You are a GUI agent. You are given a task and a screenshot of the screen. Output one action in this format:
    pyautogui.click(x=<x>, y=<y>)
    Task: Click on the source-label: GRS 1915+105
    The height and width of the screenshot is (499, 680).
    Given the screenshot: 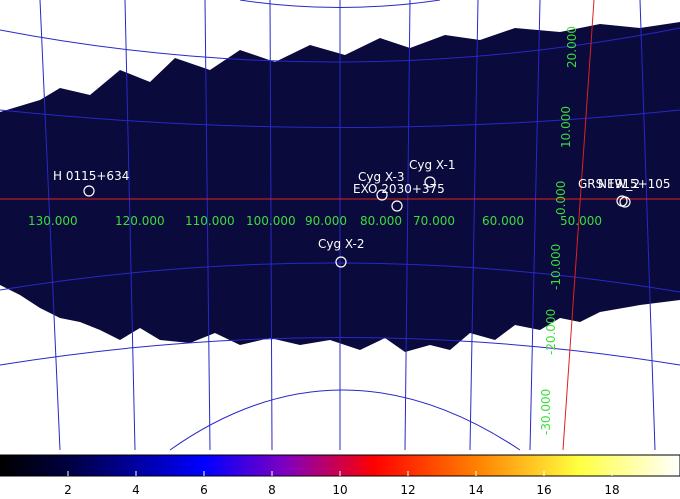 What is the action you would take?
    pyautogui.click(x=624, y=184)
    